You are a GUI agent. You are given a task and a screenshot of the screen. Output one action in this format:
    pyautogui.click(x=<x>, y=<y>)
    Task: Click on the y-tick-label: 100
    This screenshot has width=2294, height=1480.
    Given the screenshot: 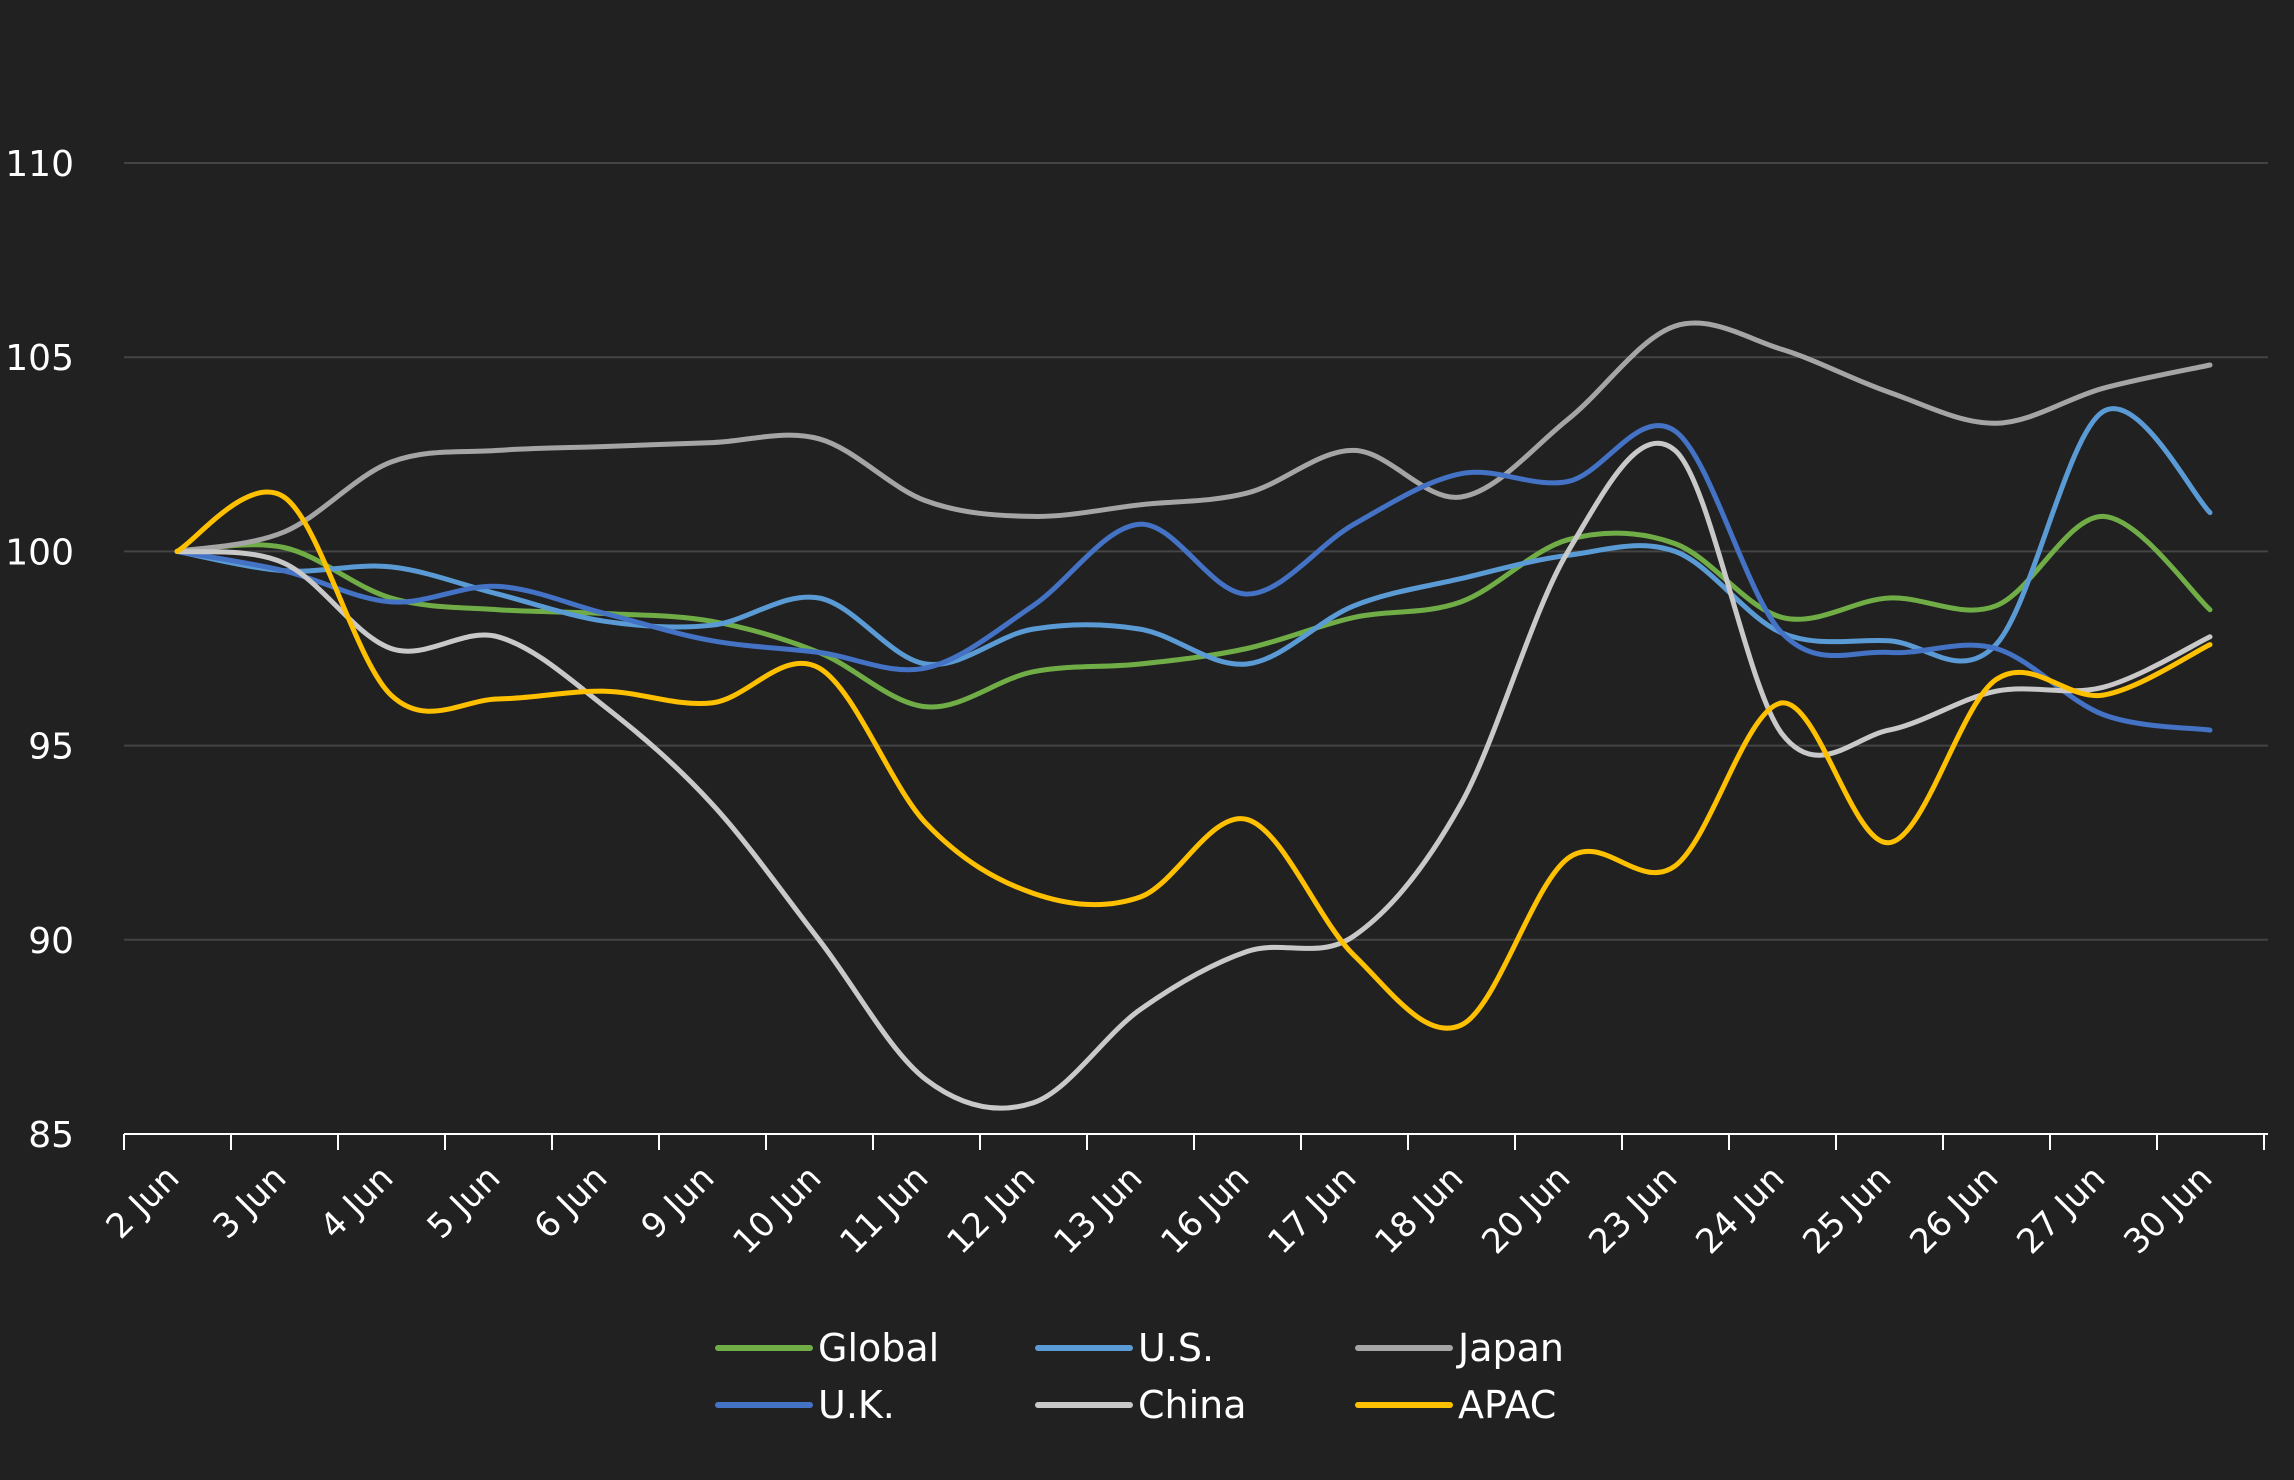 What is the action you would take?
    pyautogui.click(x=39, y=552)
    